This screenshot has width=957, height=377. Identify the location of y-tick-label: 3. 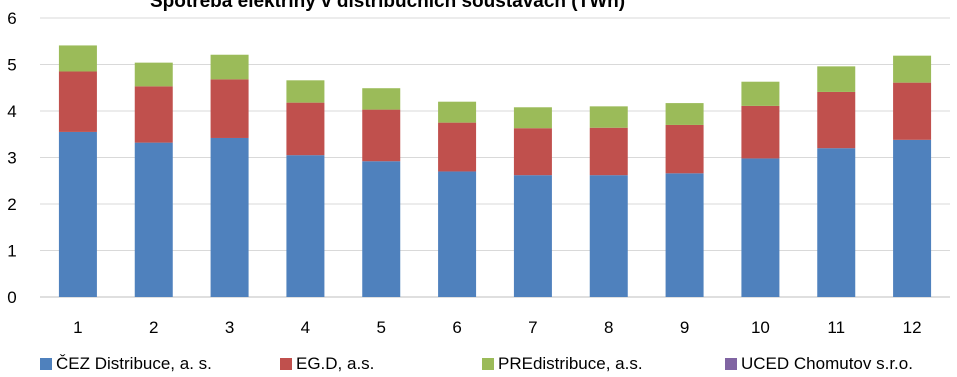
(11, 158).